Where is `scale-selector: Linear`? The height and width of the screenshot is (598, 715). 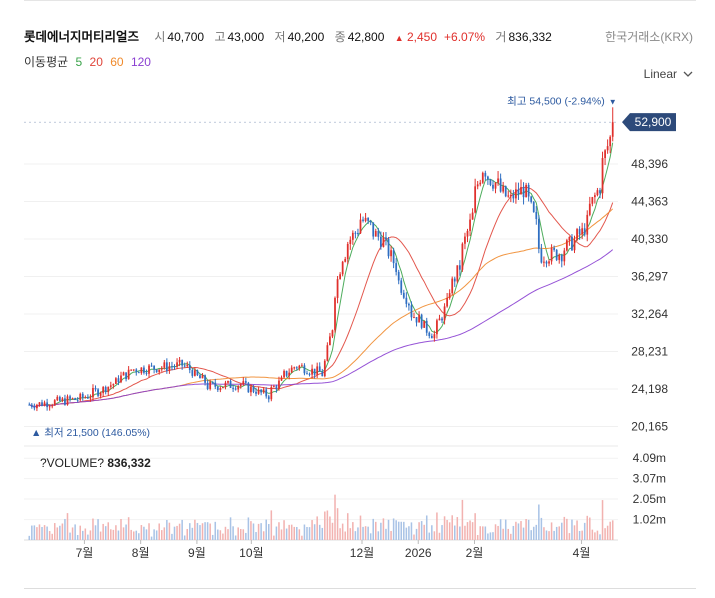 scale-selector: Linear is located at coordinates (668, 74).